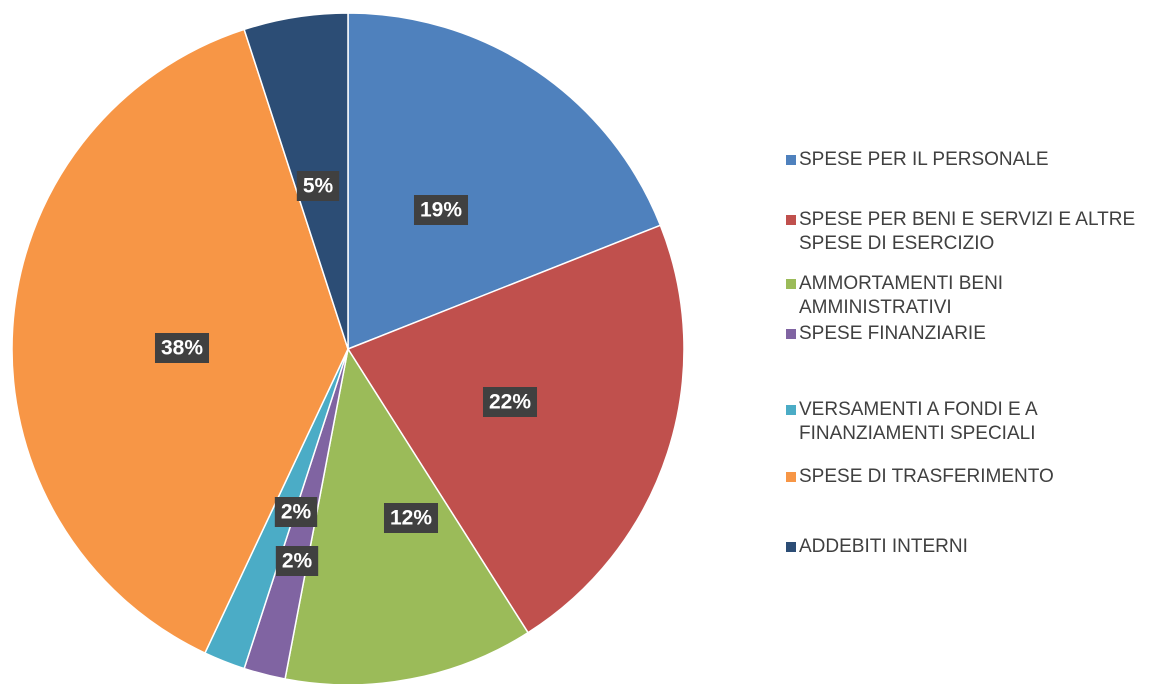 The image size is (1149, 684). Describe the element at coordinates (924, 159) in the screenshot. I see `legend-label: SPESE PER IL PERSONALE` at that location.